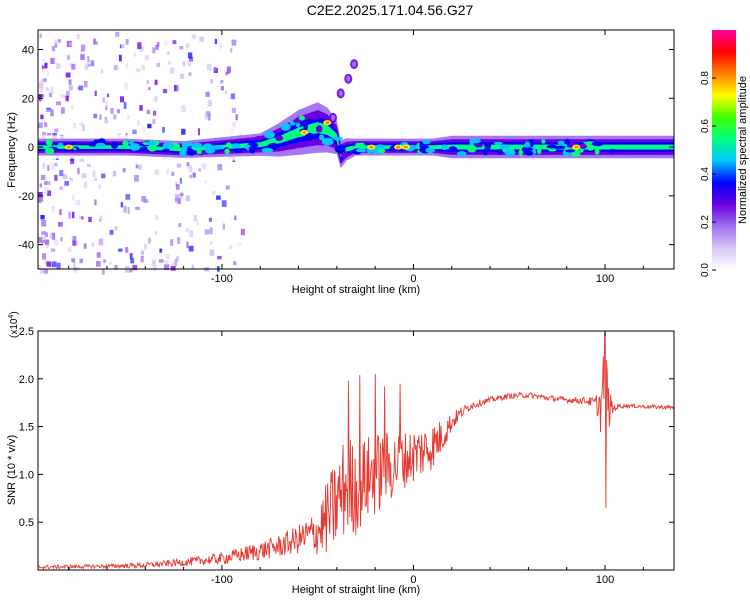 The height and width of the screenshot is (600, 750). What do you see at coordinates (605, 580) in the screenshot?
I see `snr-xtick-label: 100` at bounding box center [605, 580].